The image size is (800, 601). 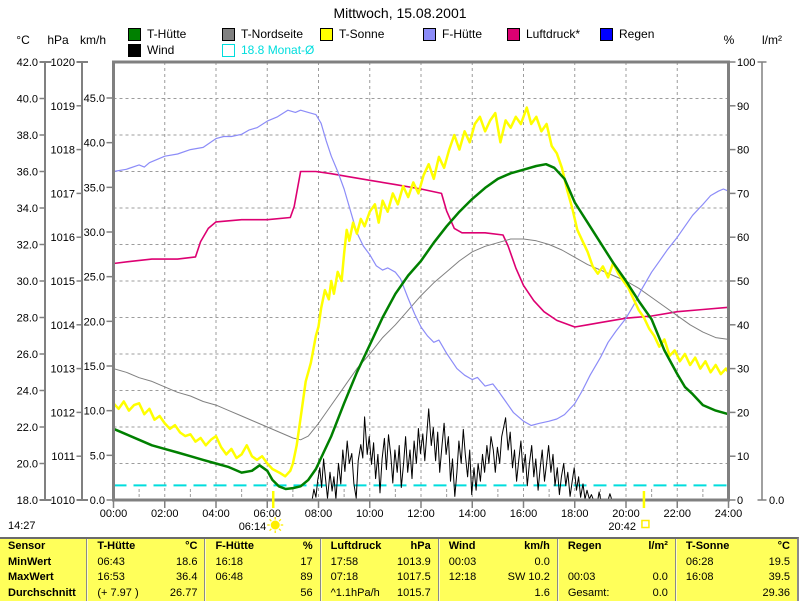 What do you see at coordinates (776, 501) in the screenshot?
I see `lm2-tick-label: 0.0` at bounding box center [776, 501].